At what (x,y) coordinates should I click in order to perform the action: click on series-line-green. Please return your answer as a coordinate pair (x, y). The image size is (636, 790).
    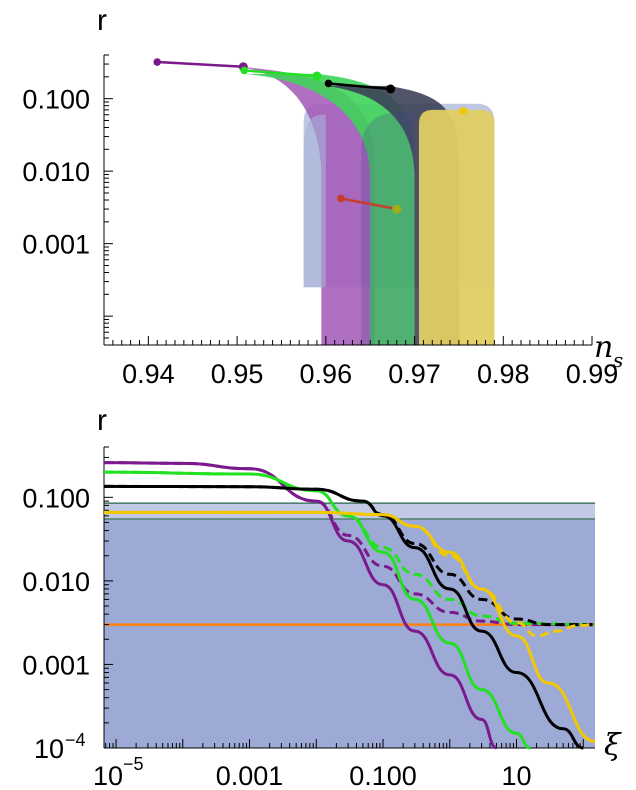
    Looking at the image, I should click on (281, 73).